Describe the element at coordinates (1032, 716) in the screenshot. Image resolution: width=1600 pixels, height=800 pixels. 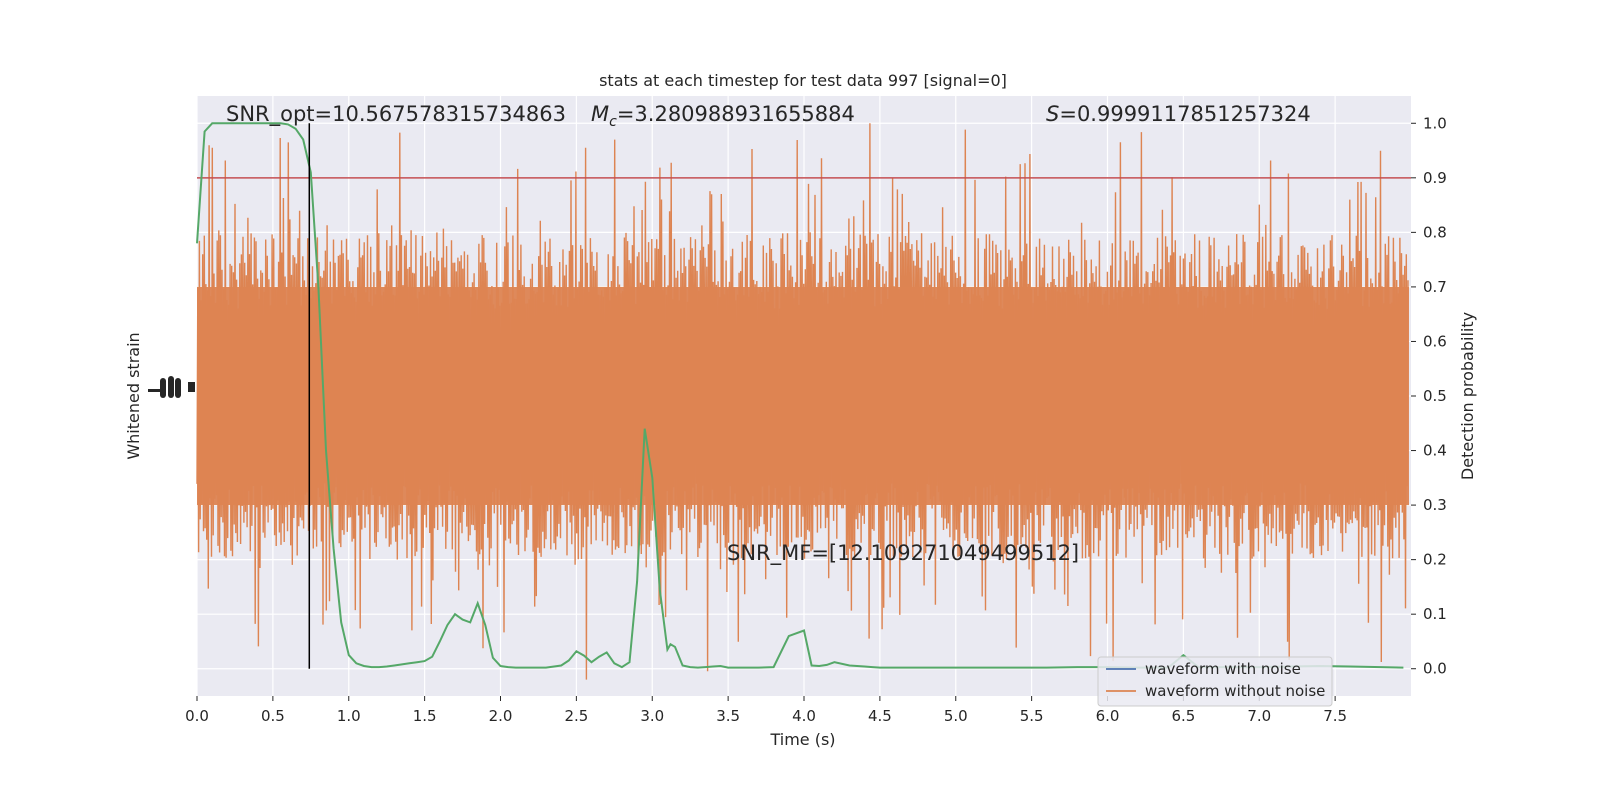
I see `x-tick-label: 5.5` at that location.